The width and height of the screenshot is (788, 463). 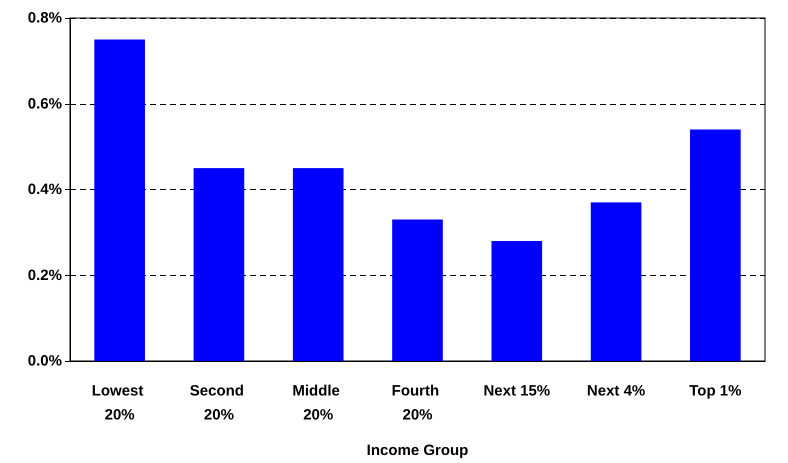 What do you see at coordinates (418, 403) in the screenshot?
I see `x-tick-label: Fourth 20%` at bounding box center [418, 403].